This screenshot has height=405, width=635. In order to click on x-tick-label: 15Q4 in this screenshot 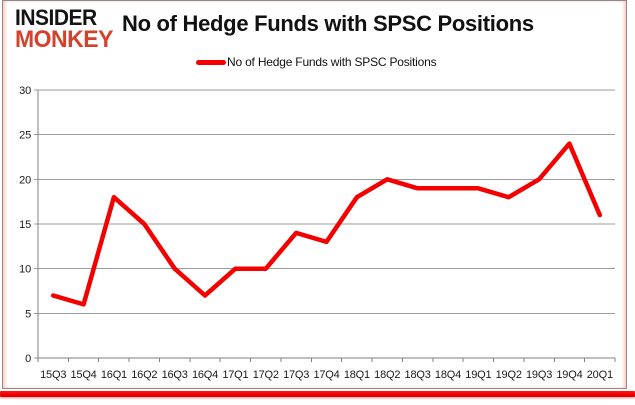, I will do `click(83, 375)`.